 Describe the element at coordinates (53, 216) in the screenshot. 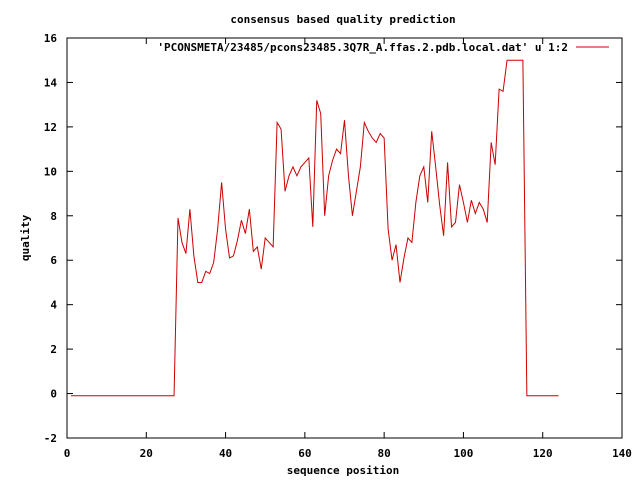

I see `y-tick-label: 8` at that location.